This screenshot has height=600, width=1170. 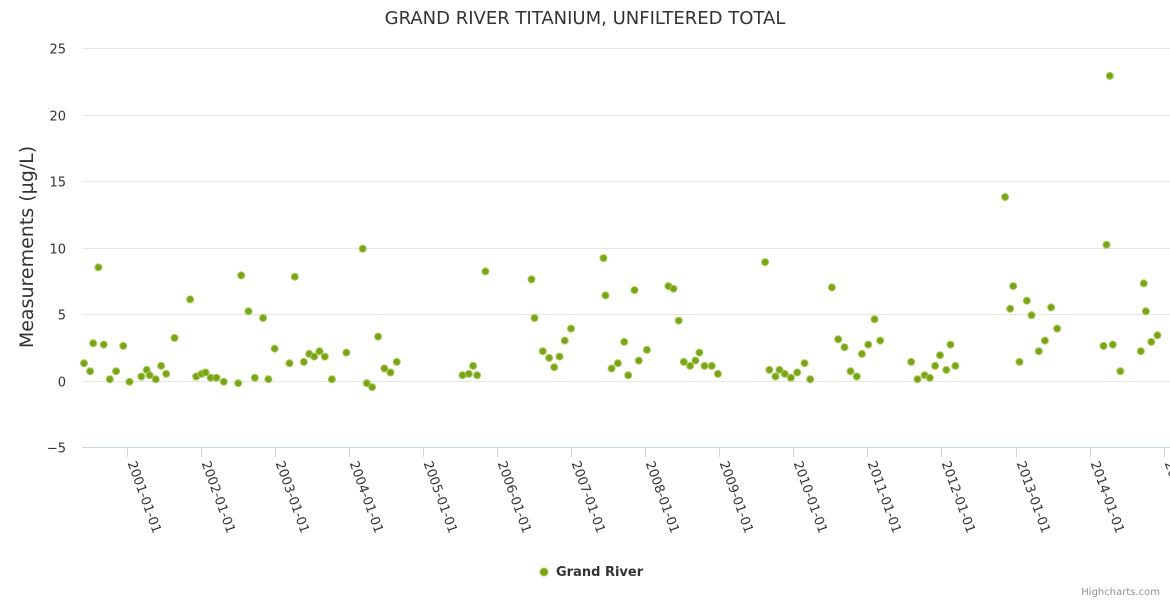 I want to click on credits-link: Highcharts.com, so click(x=1120, y=592).